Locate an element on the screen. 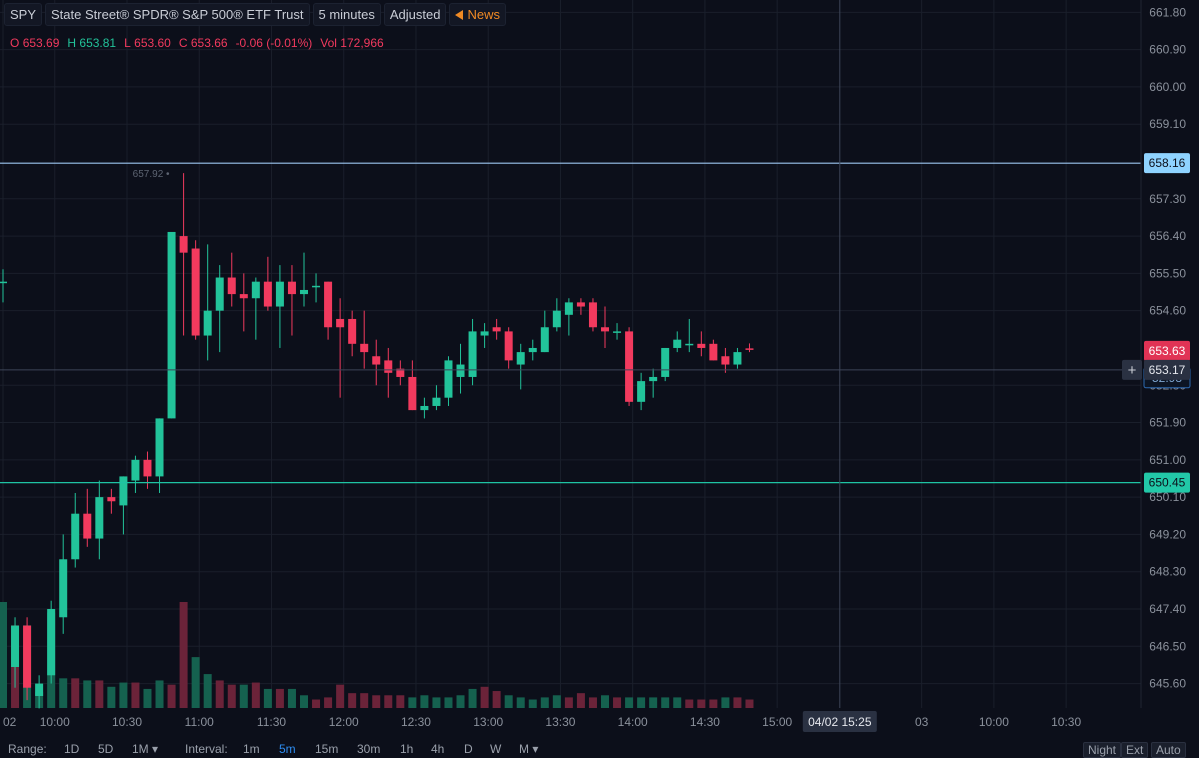  price-tick-label: 656.40 is located at coordinates (1167, 236).